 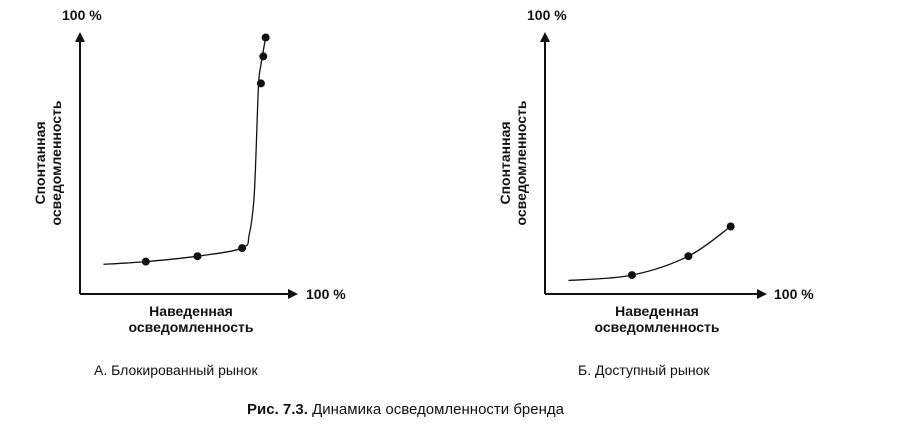 I want to click on figure-caption-text: Динамика осведомленности бренда, so click(x=436, y=409).